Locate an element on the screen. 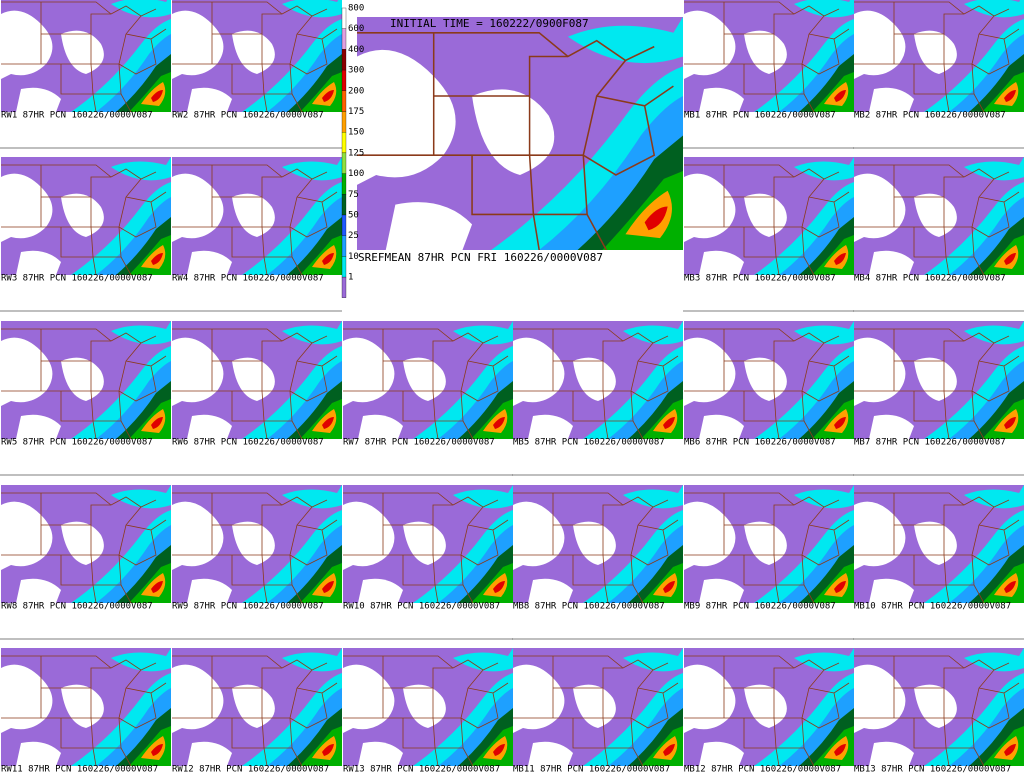  member-label: MB10 87HR PCN 160226/0000V087 is located at coordinates (932, 607).